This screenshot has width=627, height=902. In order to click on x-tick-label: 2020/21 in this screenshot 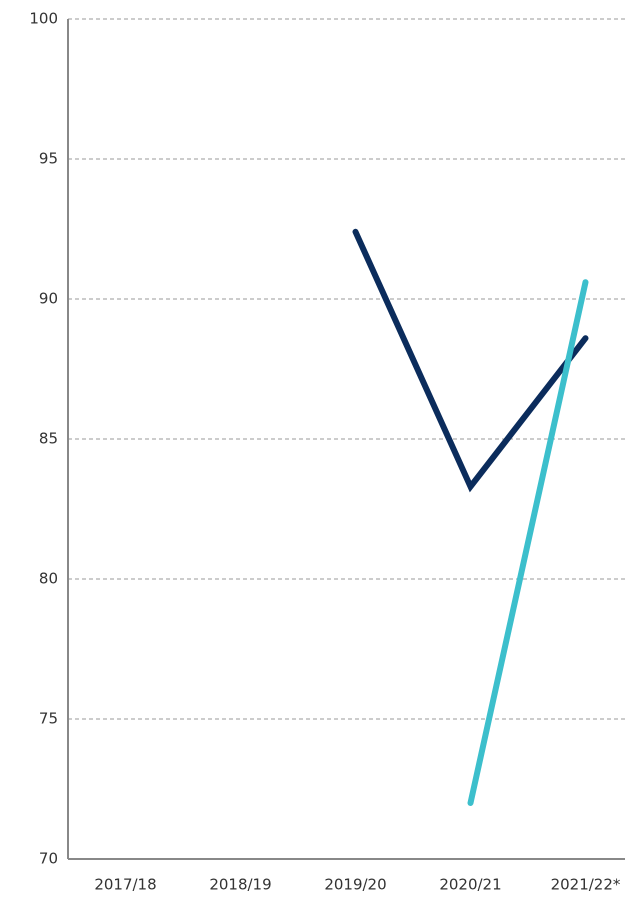, I will do `click(470, 885)`.